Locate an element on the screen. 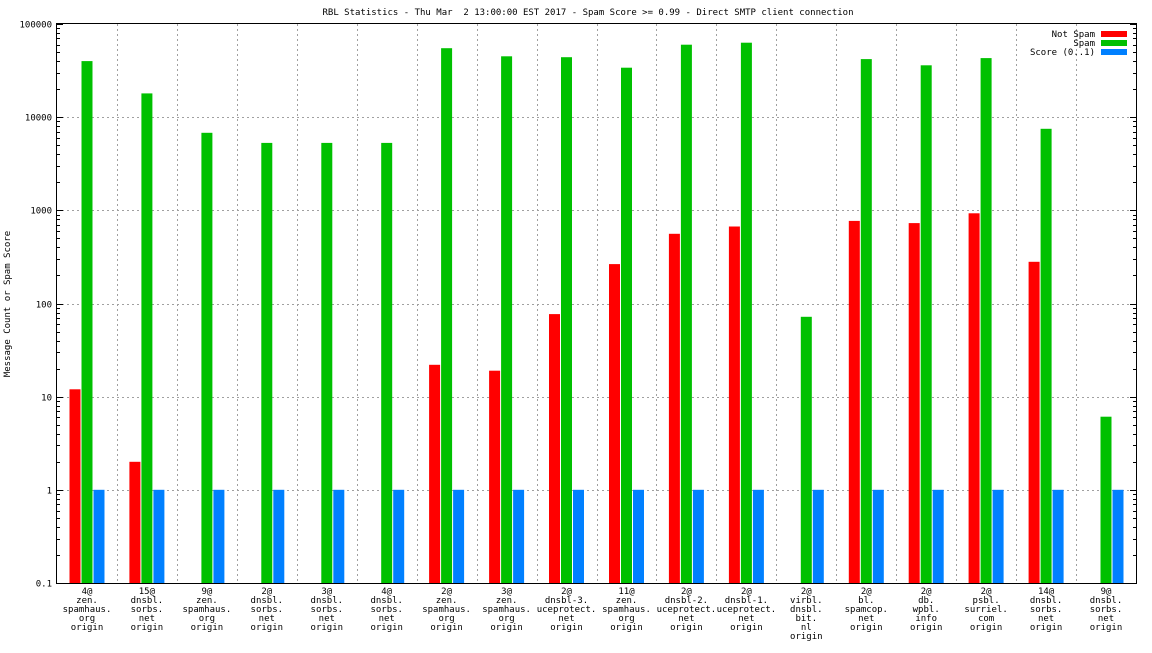 The height and width of the screenshot is (653, 1152). x-tick-label: 9@ zen. spamhaus. org origin is located at coordinates (207, 610).